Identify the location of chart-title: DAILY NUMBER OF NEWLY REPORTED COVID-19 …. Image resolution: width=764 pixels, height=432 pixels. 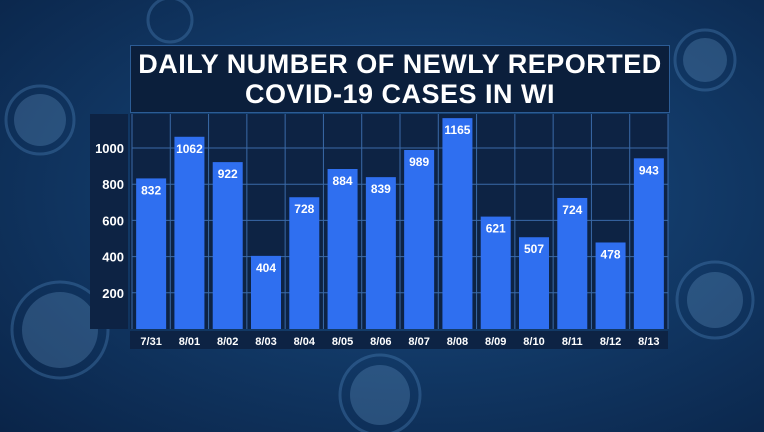
(400, 79).